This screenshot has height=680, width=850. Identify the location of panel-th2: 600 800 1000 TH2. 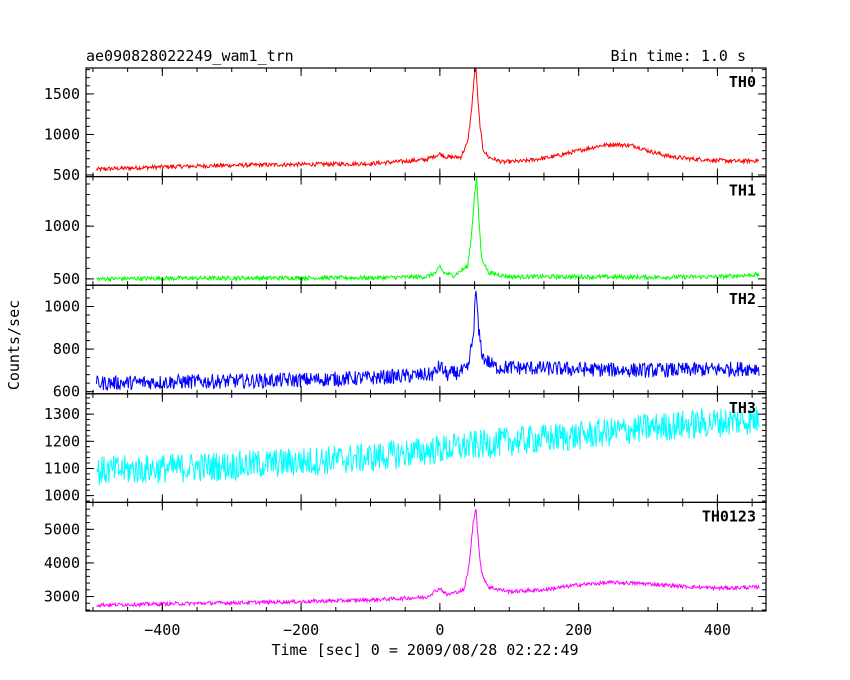
(405, 342).